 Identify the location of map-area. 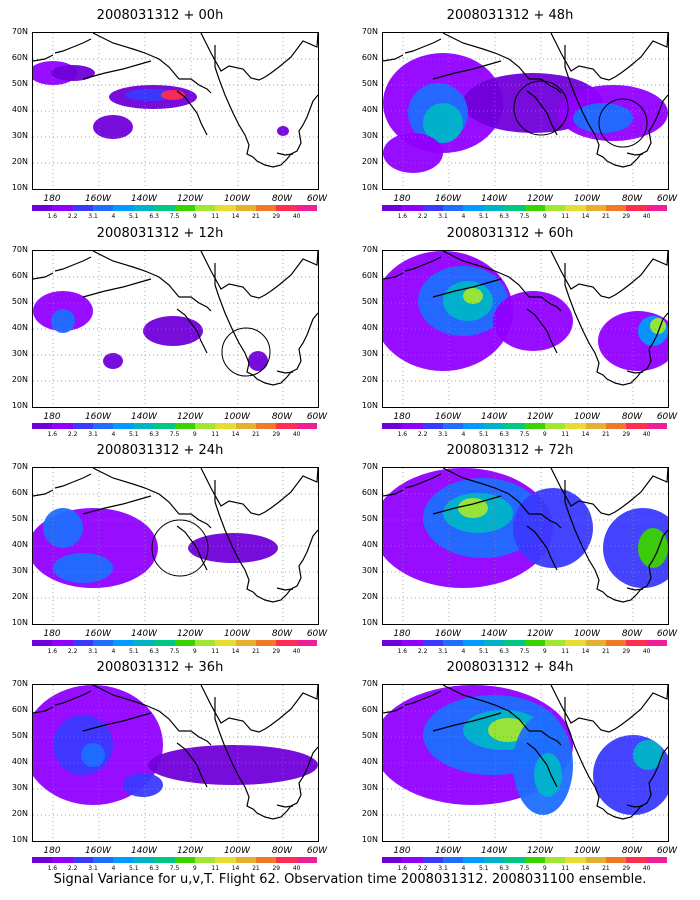
(175, 763).